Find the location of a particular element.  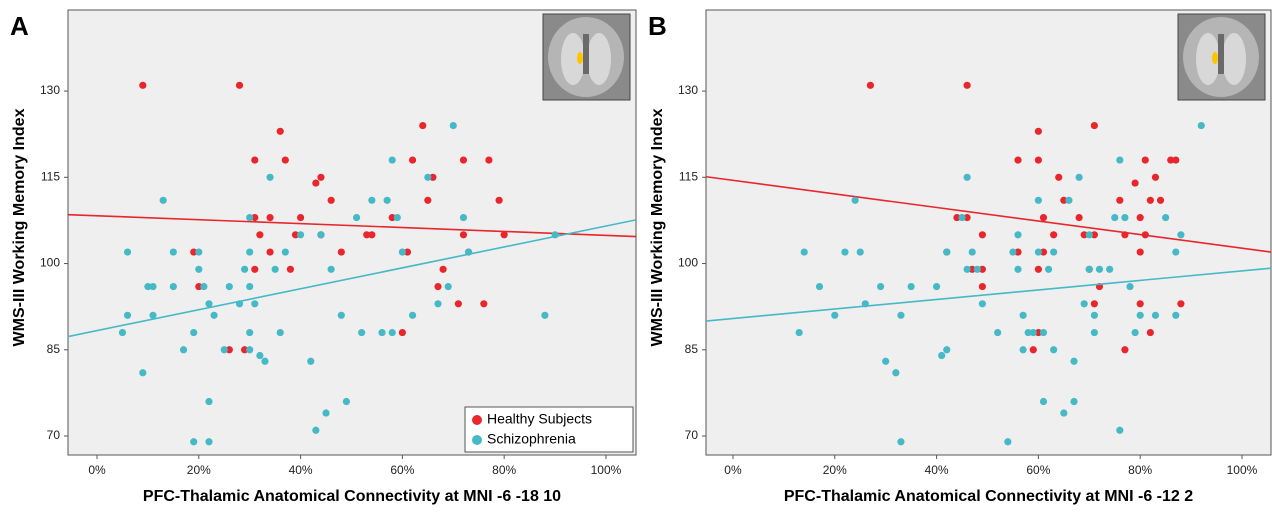

inset-image is located at coordinates (586, 54).